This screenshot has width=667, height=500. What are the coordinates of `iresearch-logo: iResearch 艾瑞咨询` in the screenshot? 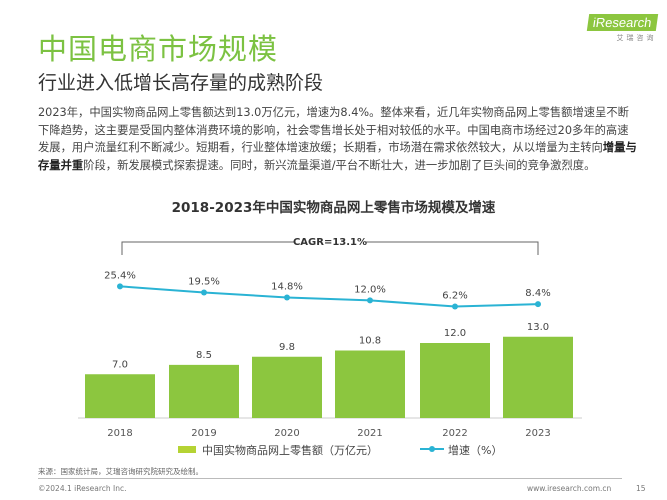 It's located at (622, 28).